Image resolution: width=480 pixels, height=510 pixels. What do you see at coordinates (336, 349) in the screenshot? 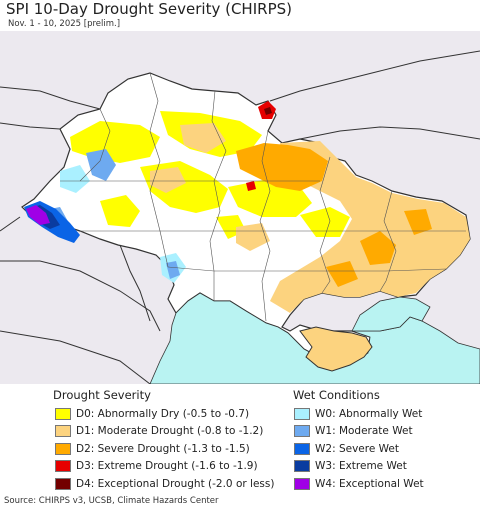
I see `crimea-d1` at bounding box center [336, 349].